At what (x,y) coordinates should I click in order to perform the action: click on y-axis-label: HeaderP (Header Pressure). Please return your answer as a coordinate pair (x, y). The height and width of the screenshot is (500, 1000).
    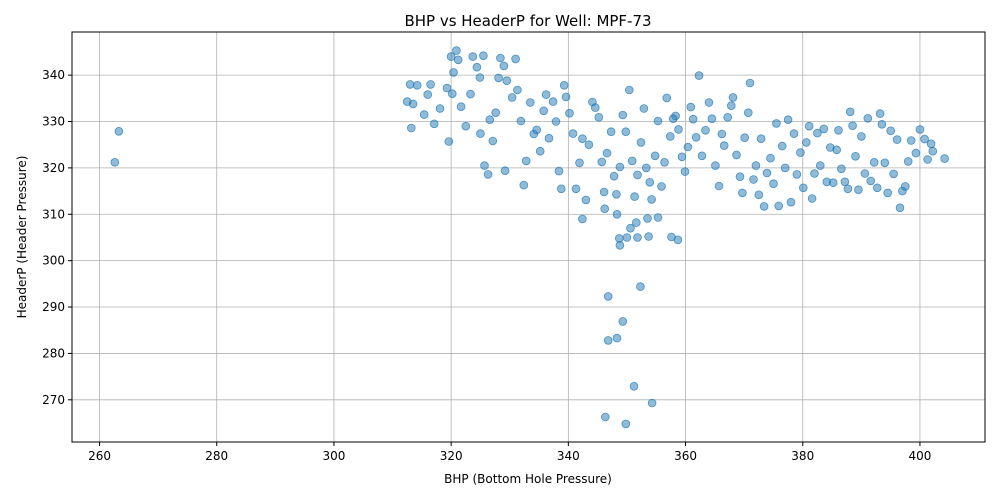
    Looking at the image, I should click on (22, 237).